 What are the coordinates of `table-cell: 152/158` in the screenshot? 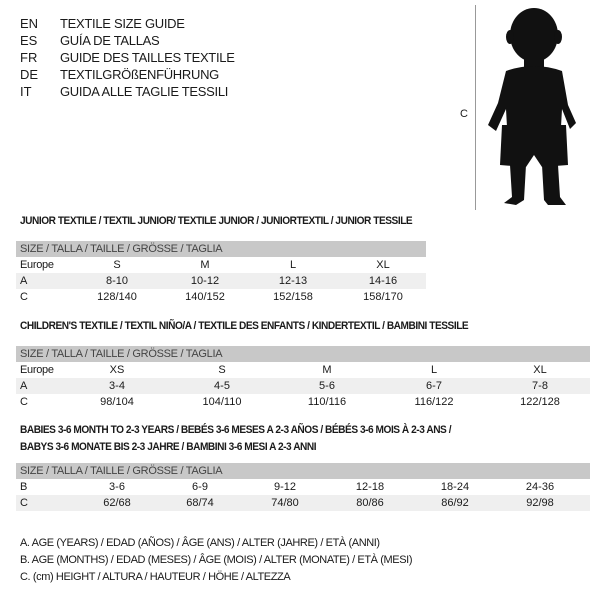 It's located at (293, 297).